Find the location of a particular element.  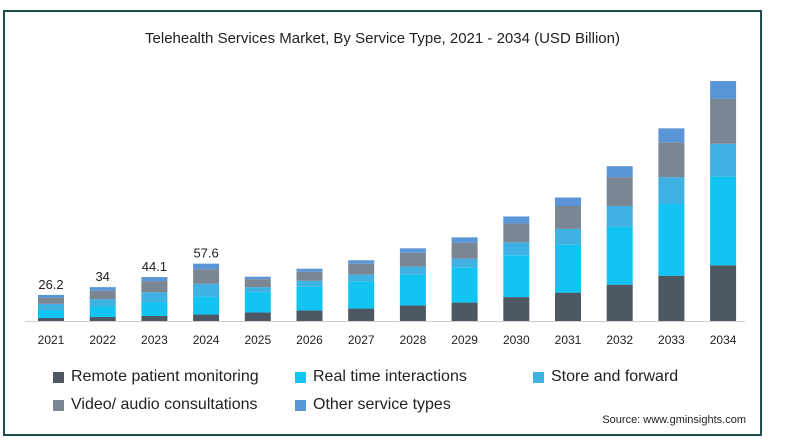

x-tick-label-2027: 2027 is located at coordinates (361, 340).